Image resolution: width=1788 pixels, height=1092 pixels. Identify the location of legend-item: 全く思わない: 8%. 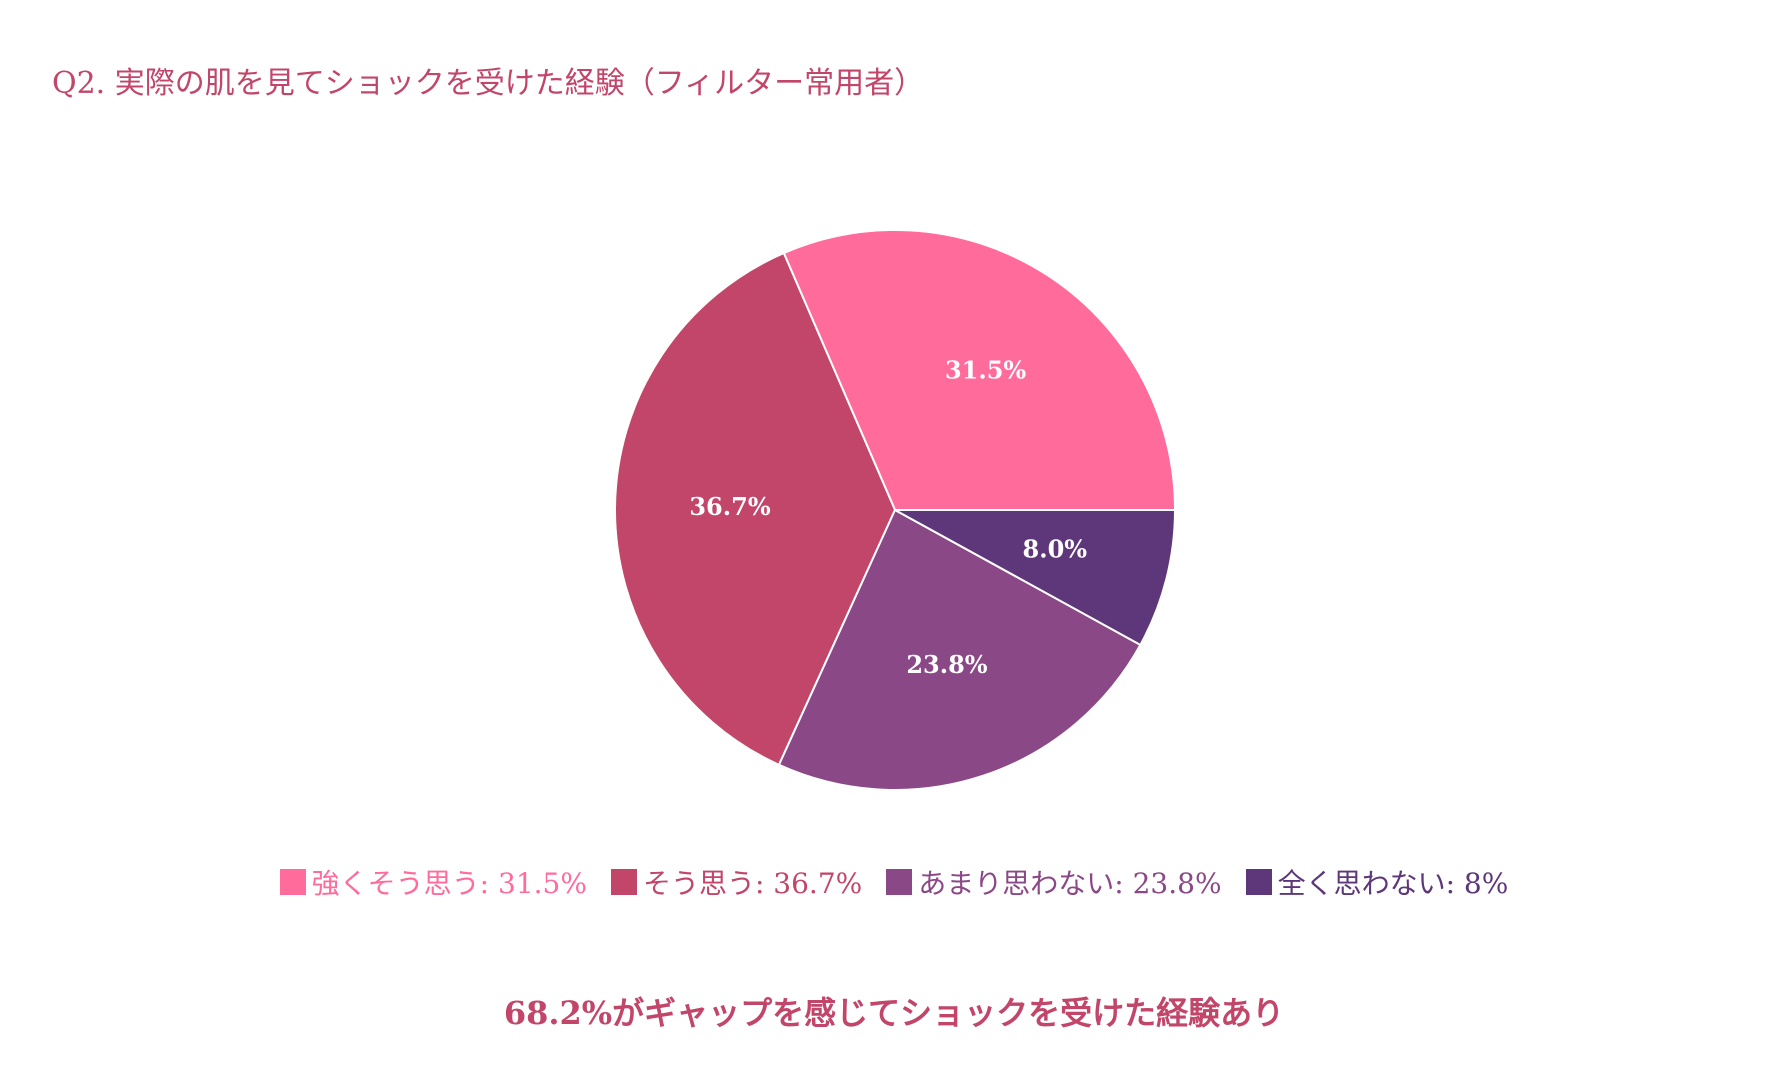
(1377, 882).